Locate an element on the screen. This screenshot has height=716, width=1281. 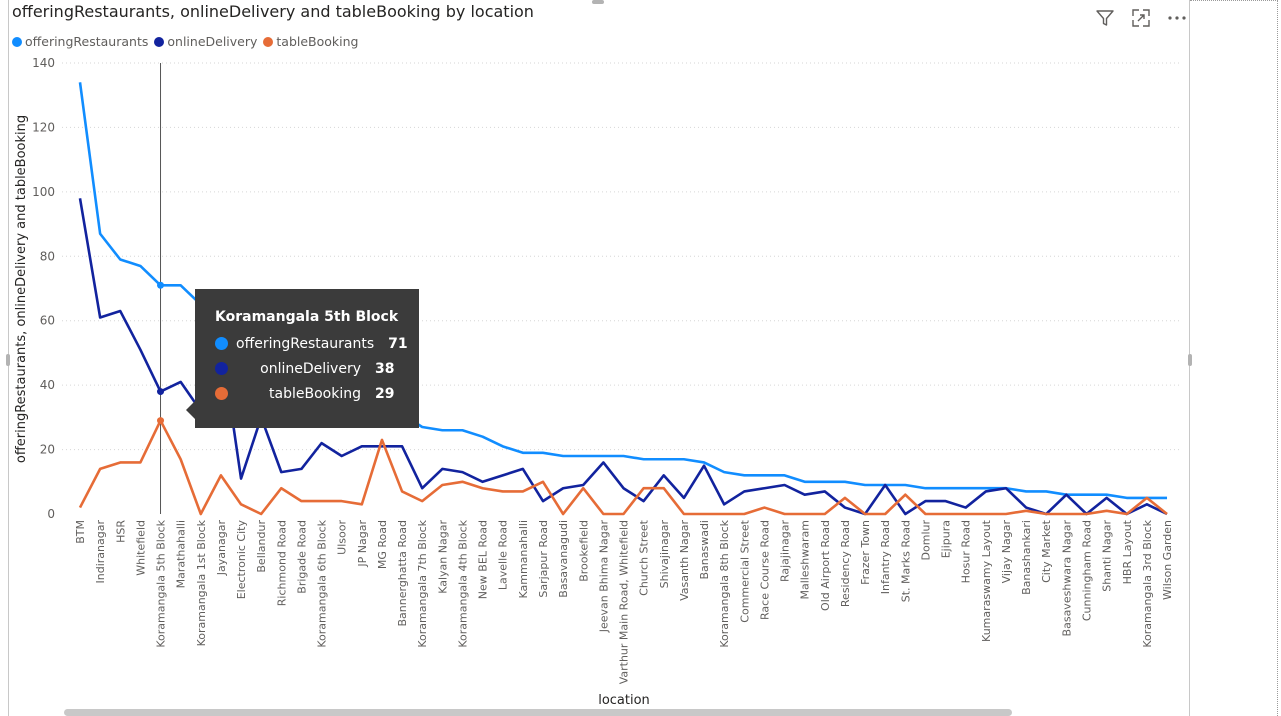
x-tick-label: Brookefield is located at coordinates (583, 551).